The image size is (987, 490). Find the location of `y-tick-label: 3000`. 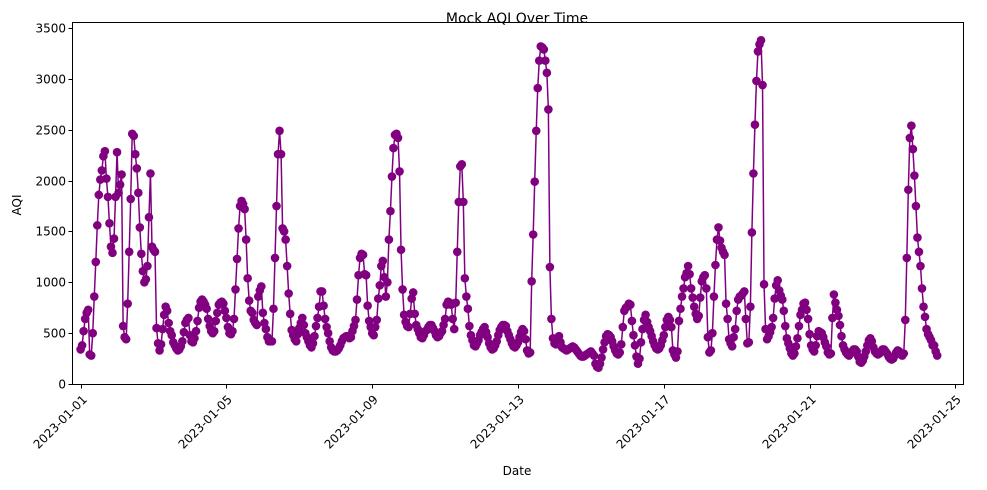

y-tick-label: 3000 is located at coordinates (50, 80).